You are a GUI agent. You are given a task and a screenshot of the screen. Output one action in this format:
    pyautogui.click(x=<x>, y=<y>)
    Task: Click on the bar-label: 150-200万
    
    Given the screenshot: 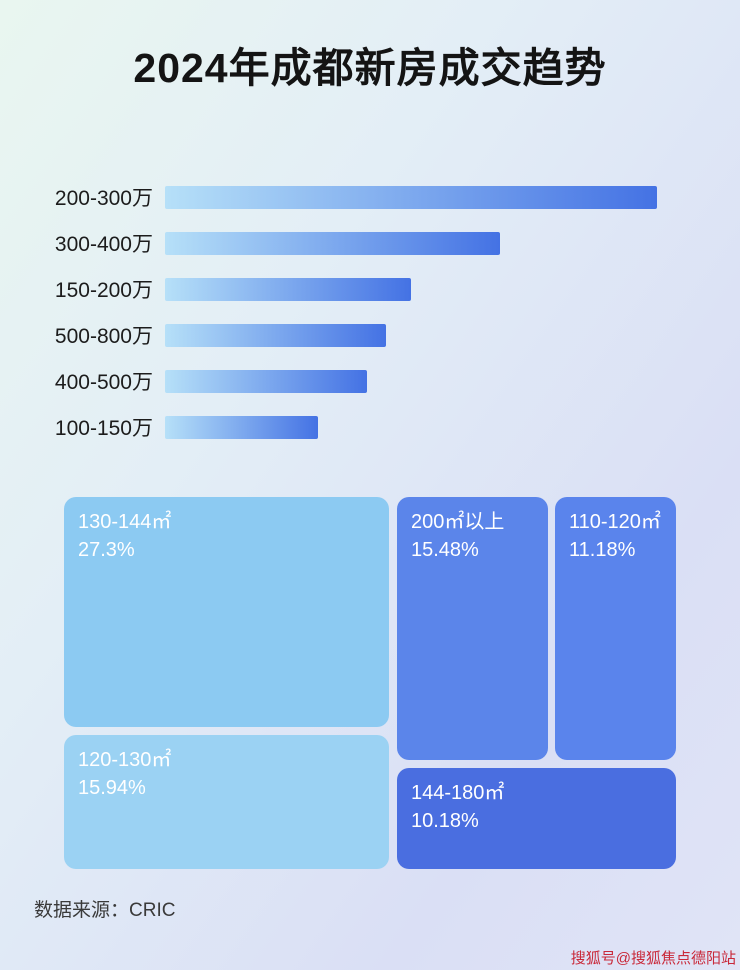 What is the action you would take?
    pyautogui.click(x=103, y=290)
    